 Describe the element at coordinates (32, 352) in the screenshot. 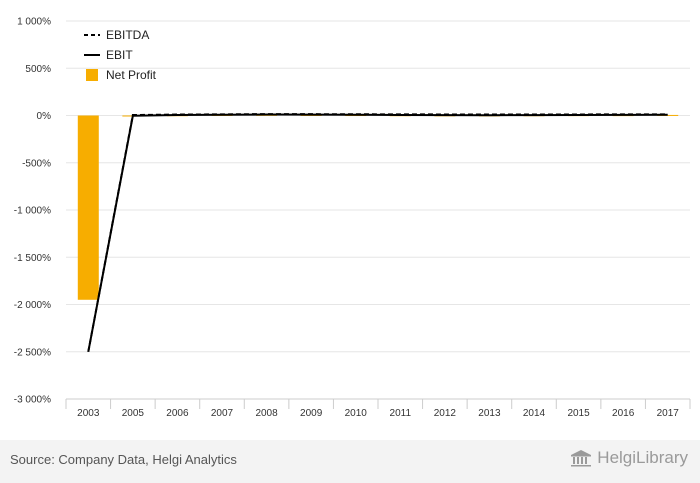

I see `y-tick-label: -2 500%` at that location.